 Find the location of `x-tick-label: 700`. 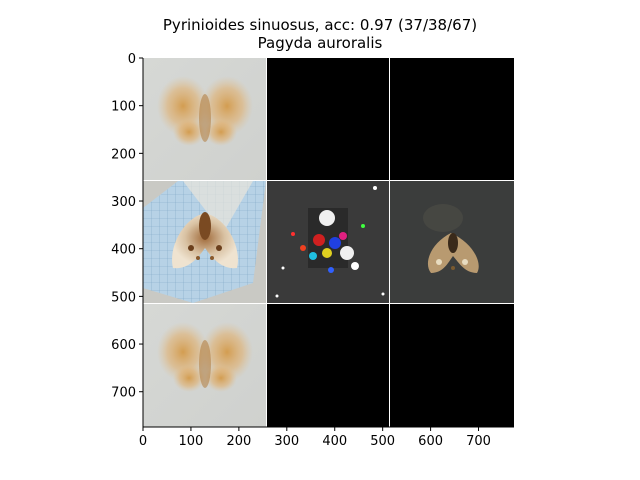

x-tick-label: 700 is located at coordinates (478, 441).